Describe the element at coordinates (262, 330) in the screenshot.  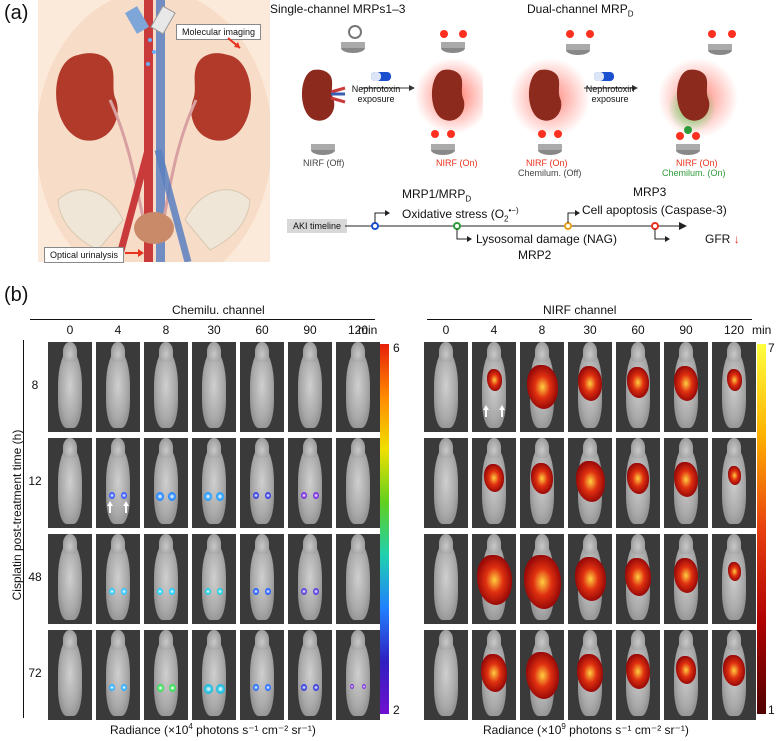
I see `chemi-time-label: 60` at that location.